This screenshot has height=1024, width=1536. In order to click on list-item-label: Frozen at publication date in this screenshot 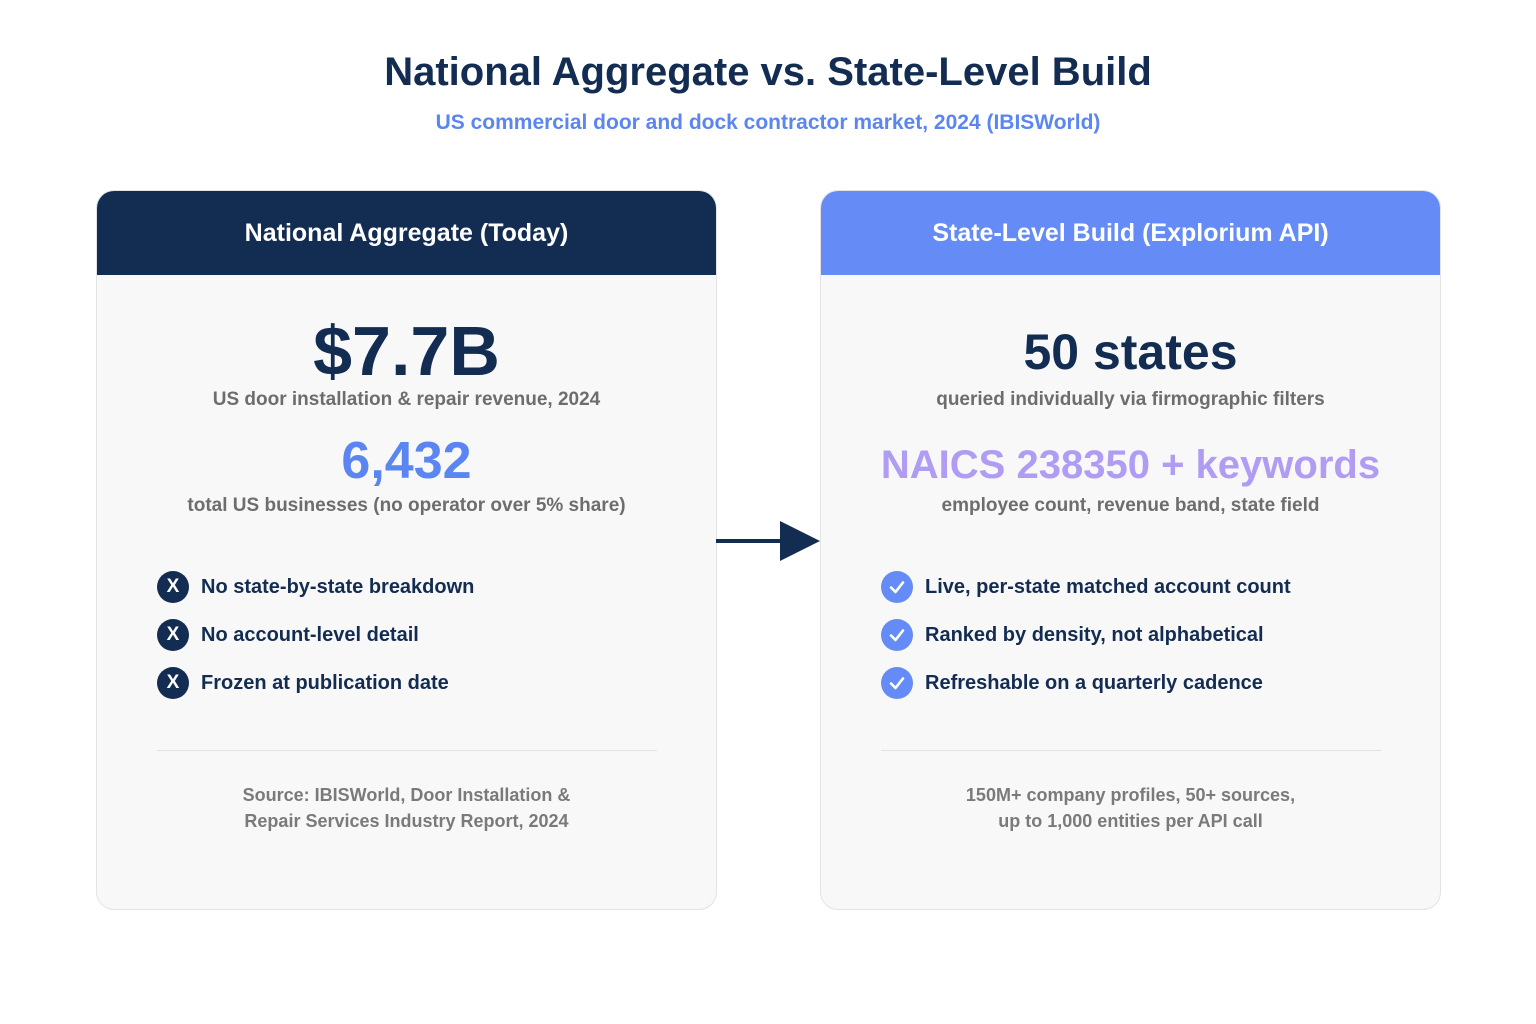, I will do `click(325, 682)`.